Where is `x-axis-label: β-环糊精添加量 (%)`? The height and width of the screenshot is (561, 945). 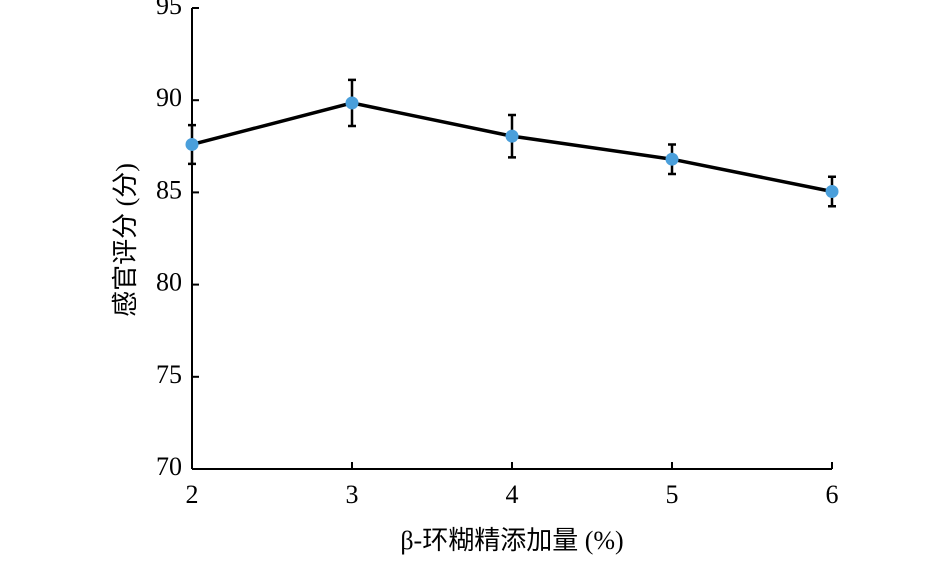
x-axis-label: β-环糊精添加量 (%) is located at coordinates (511, 540).